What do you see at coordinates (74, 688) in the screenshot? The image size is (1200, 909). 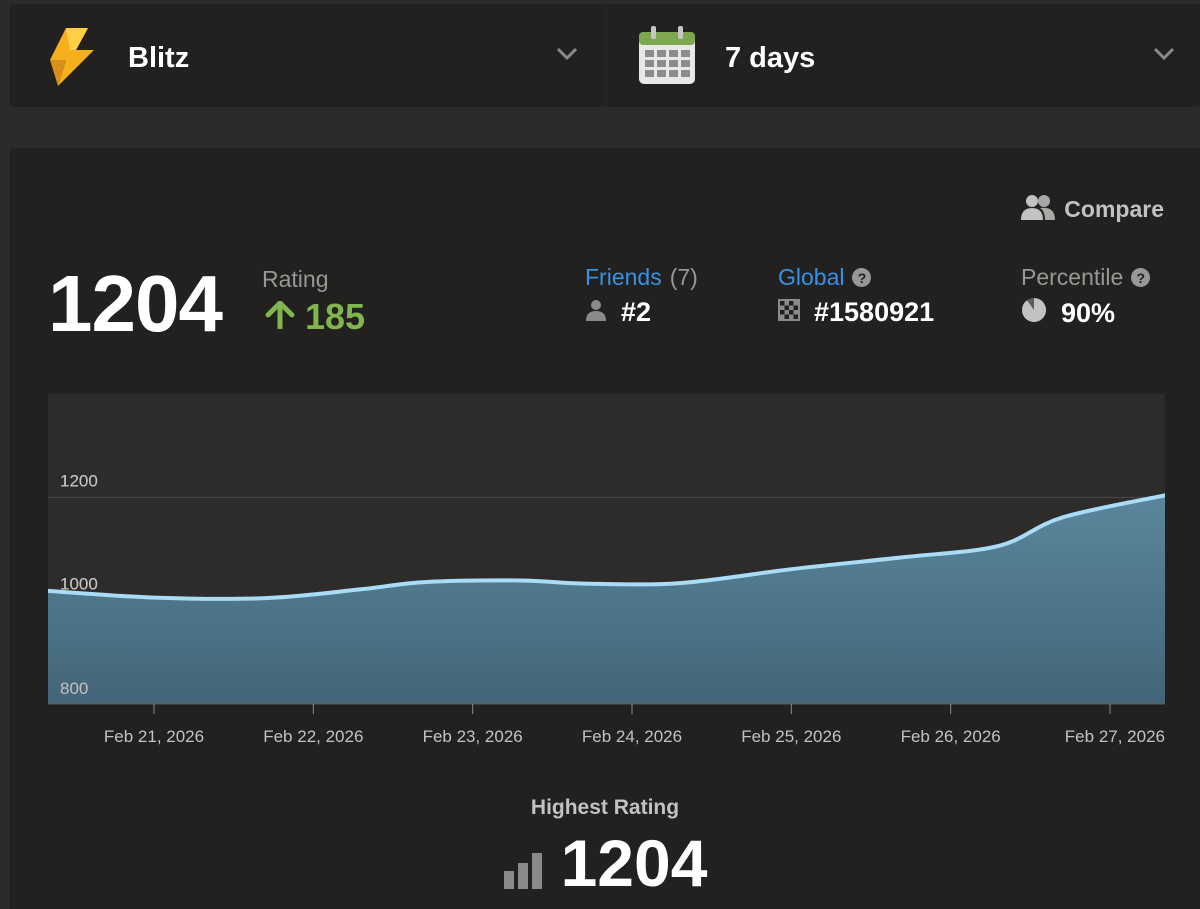 I see `y-tick-label: 800` at bounding box center [74, 688].